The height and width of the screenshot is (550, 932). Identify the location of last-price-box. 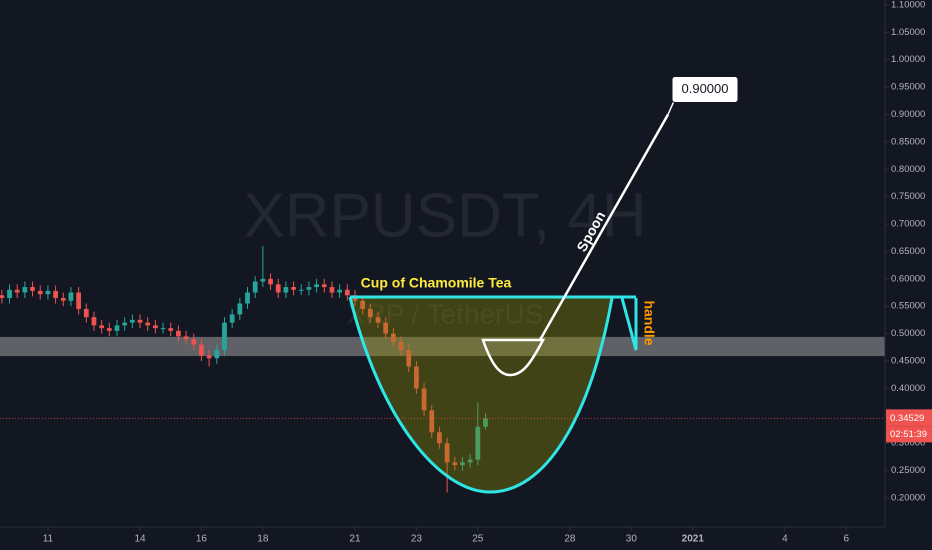
(909, 418).